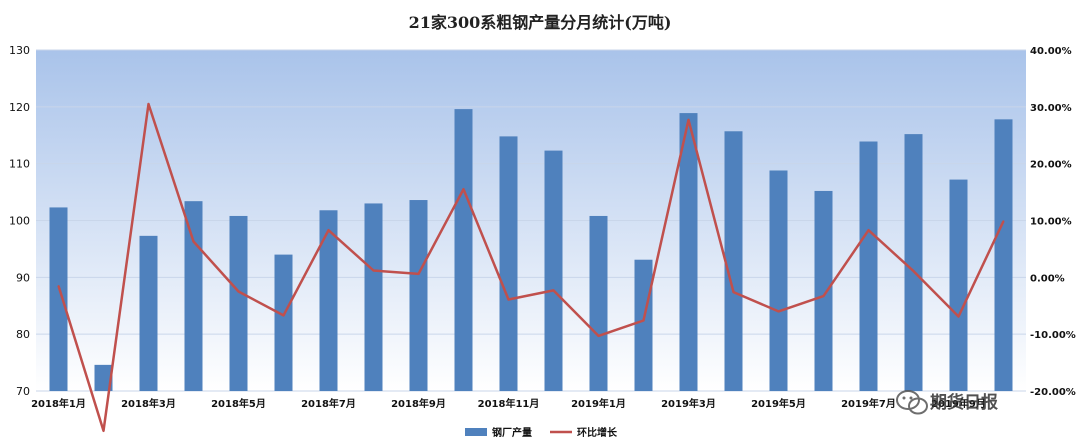  What do you see at coordinates (23, 277) in the screenshot?
I see `y-left-tick-label: 90` at bounding box center [23, 277].